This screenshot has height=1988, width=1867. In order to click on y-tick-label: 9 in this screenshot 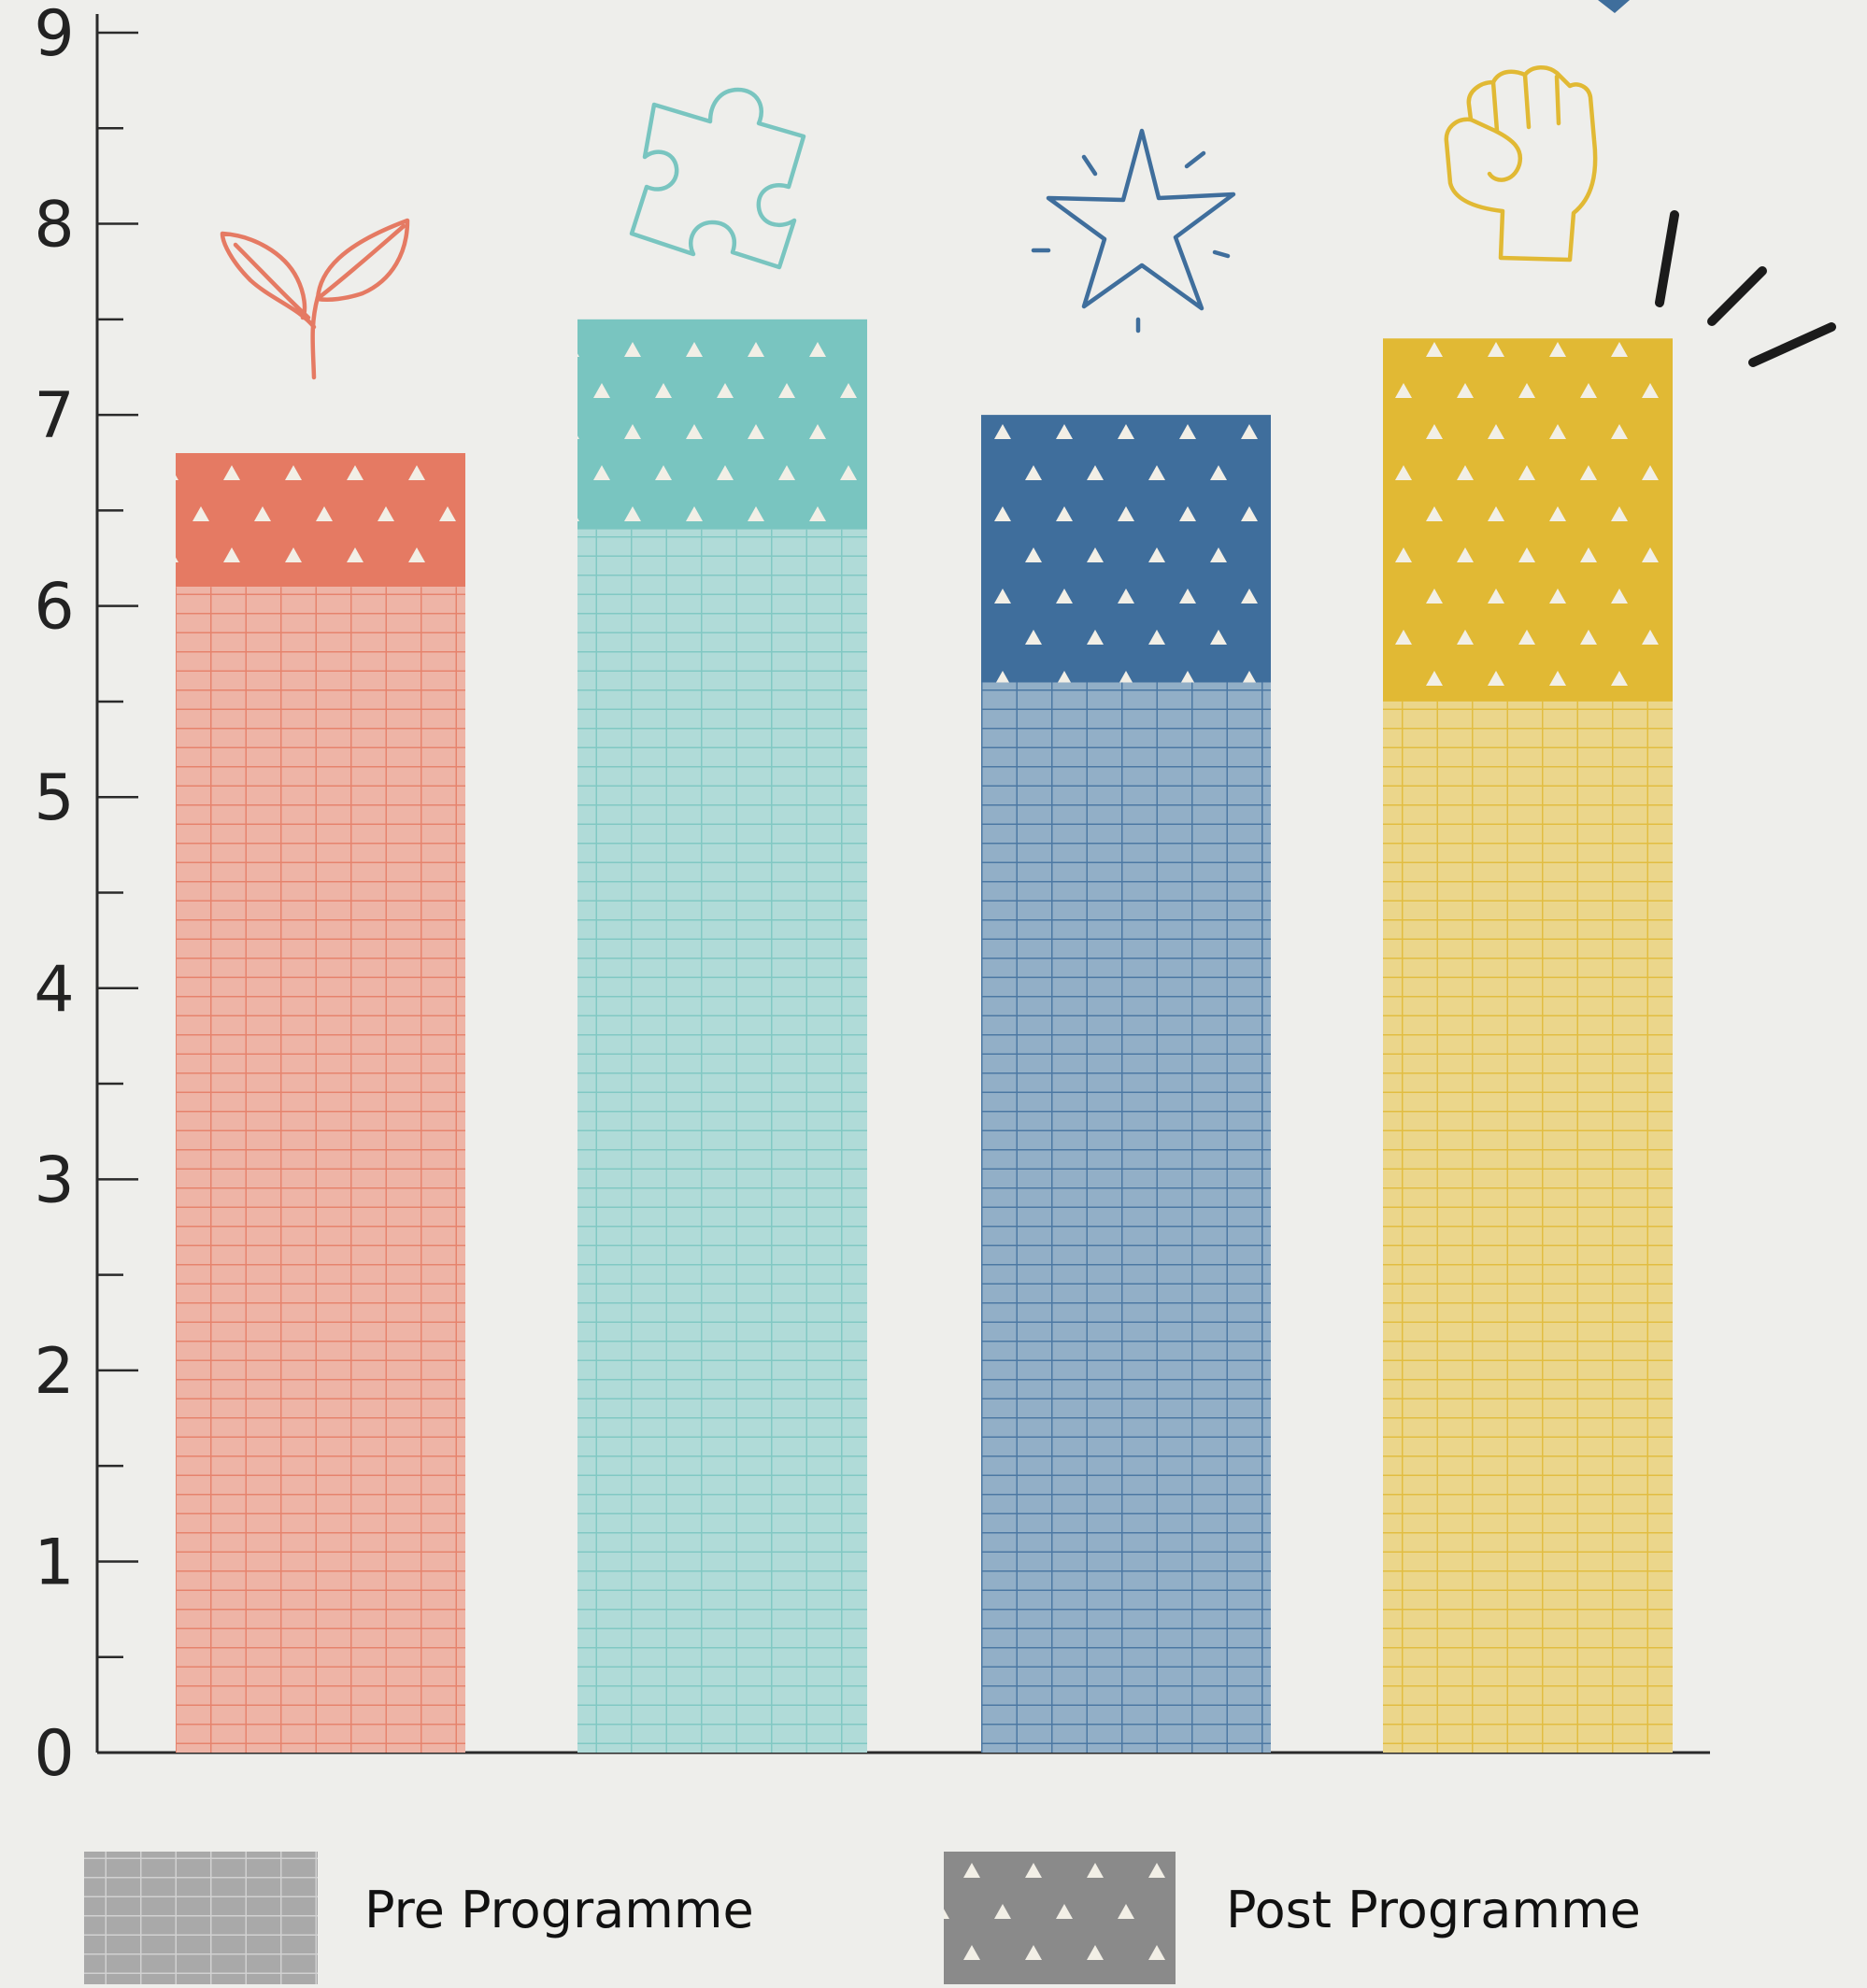, I will do `click(54, 35)`.